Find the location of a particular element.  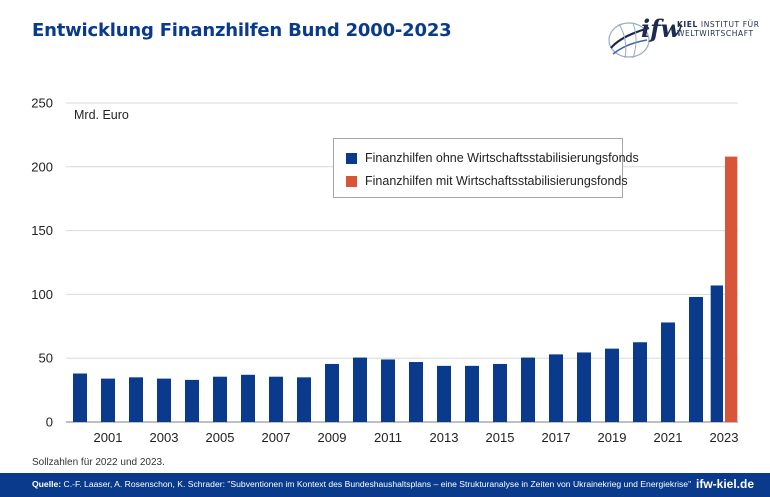

bar-ohne-2005 is located at coordinates (220, 399).